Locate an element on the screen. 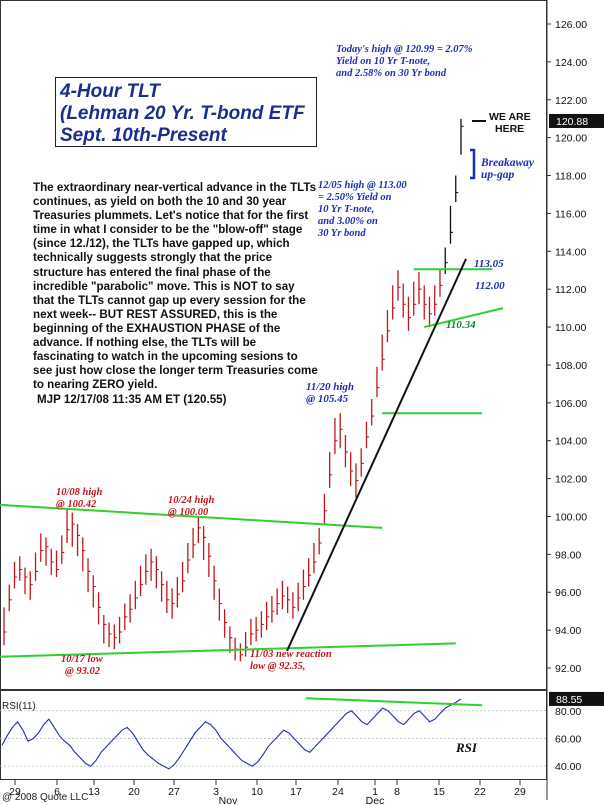  y-tick-label: 94.00 is located at coordinates (568, 631).